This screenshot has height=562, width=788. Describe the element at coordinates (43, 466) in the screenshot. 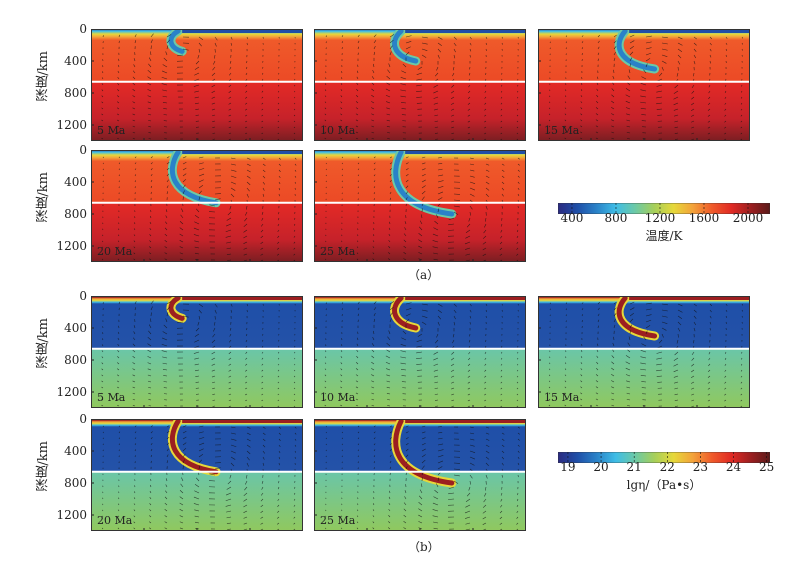

I see `y-axis-label: 深度/km` at that location.